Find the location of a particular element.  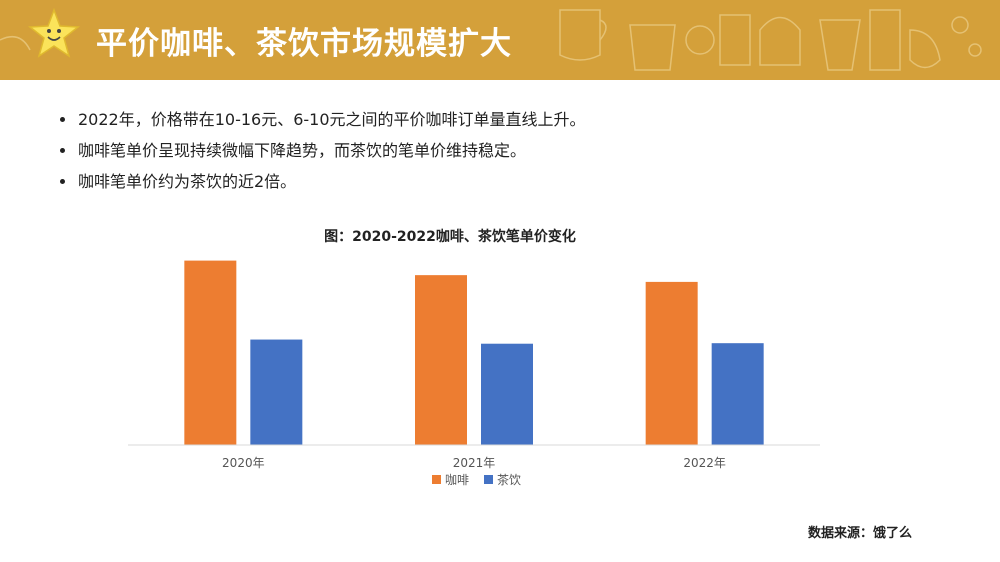

legend-label: 茶饮 is located at coordinates (509, 479).